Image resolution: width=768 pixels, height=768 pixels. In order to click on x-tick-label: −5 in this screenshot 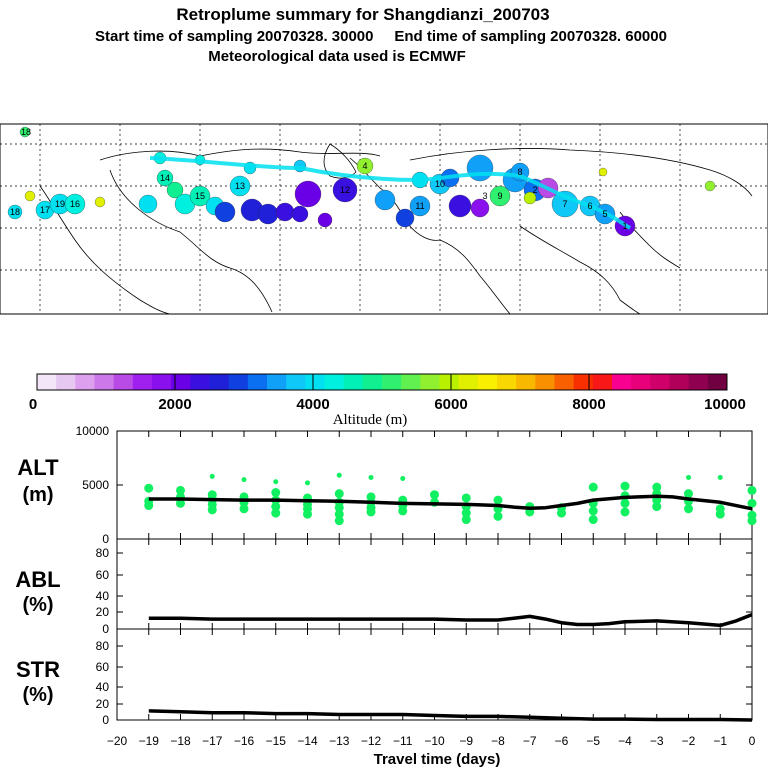, I will do `click(593, 741)`.